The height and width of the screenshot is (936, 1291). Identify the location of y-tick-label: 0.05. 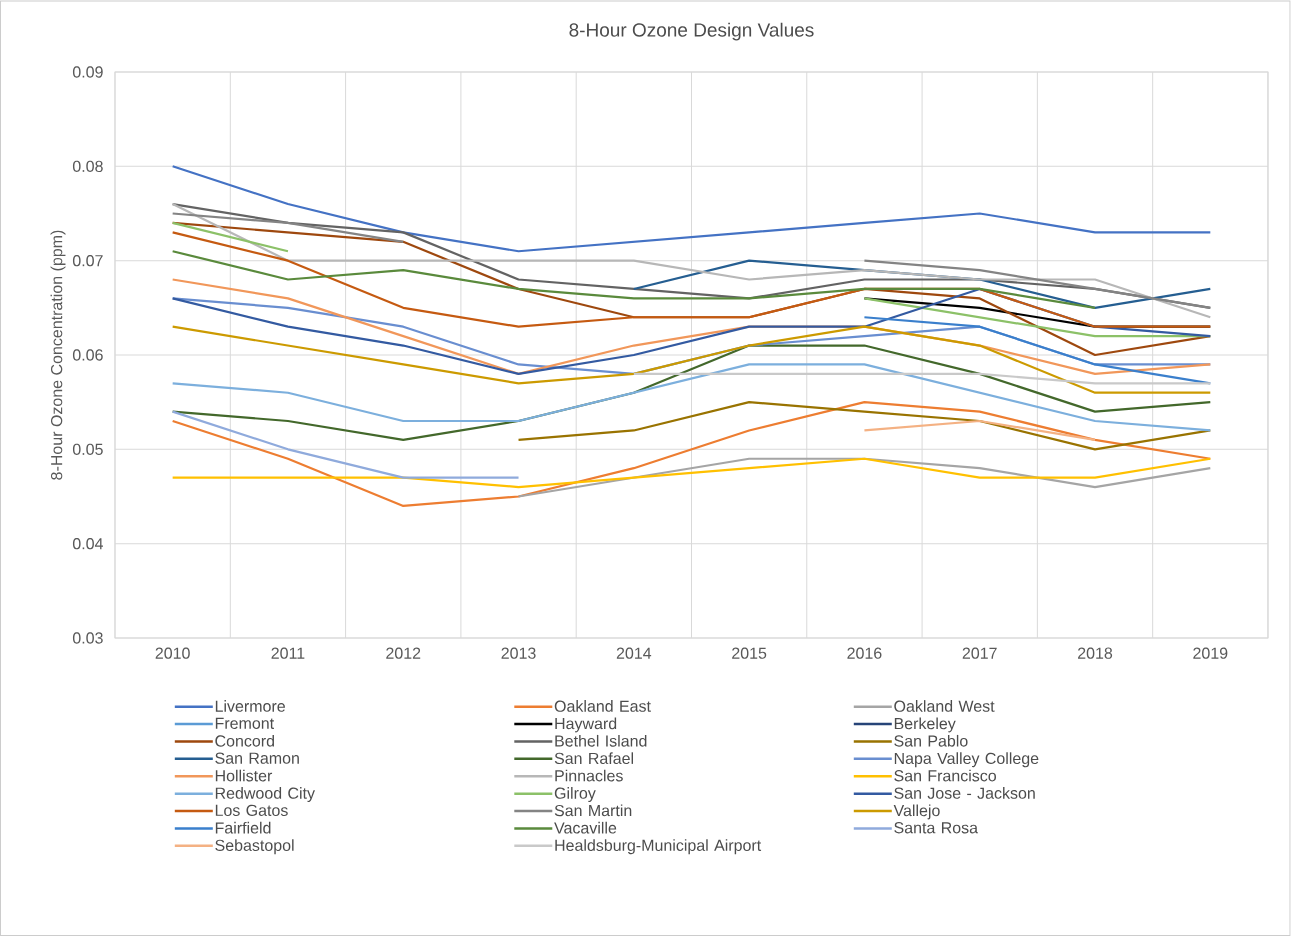
(87, 449).